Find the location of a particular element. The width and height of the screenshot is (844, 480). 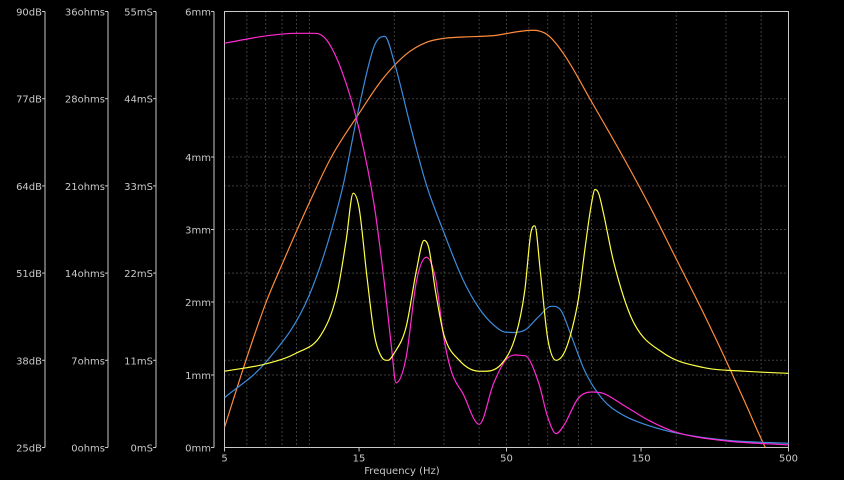

y-tick-label-dB: 90dB is located at coordinates (29, 13).